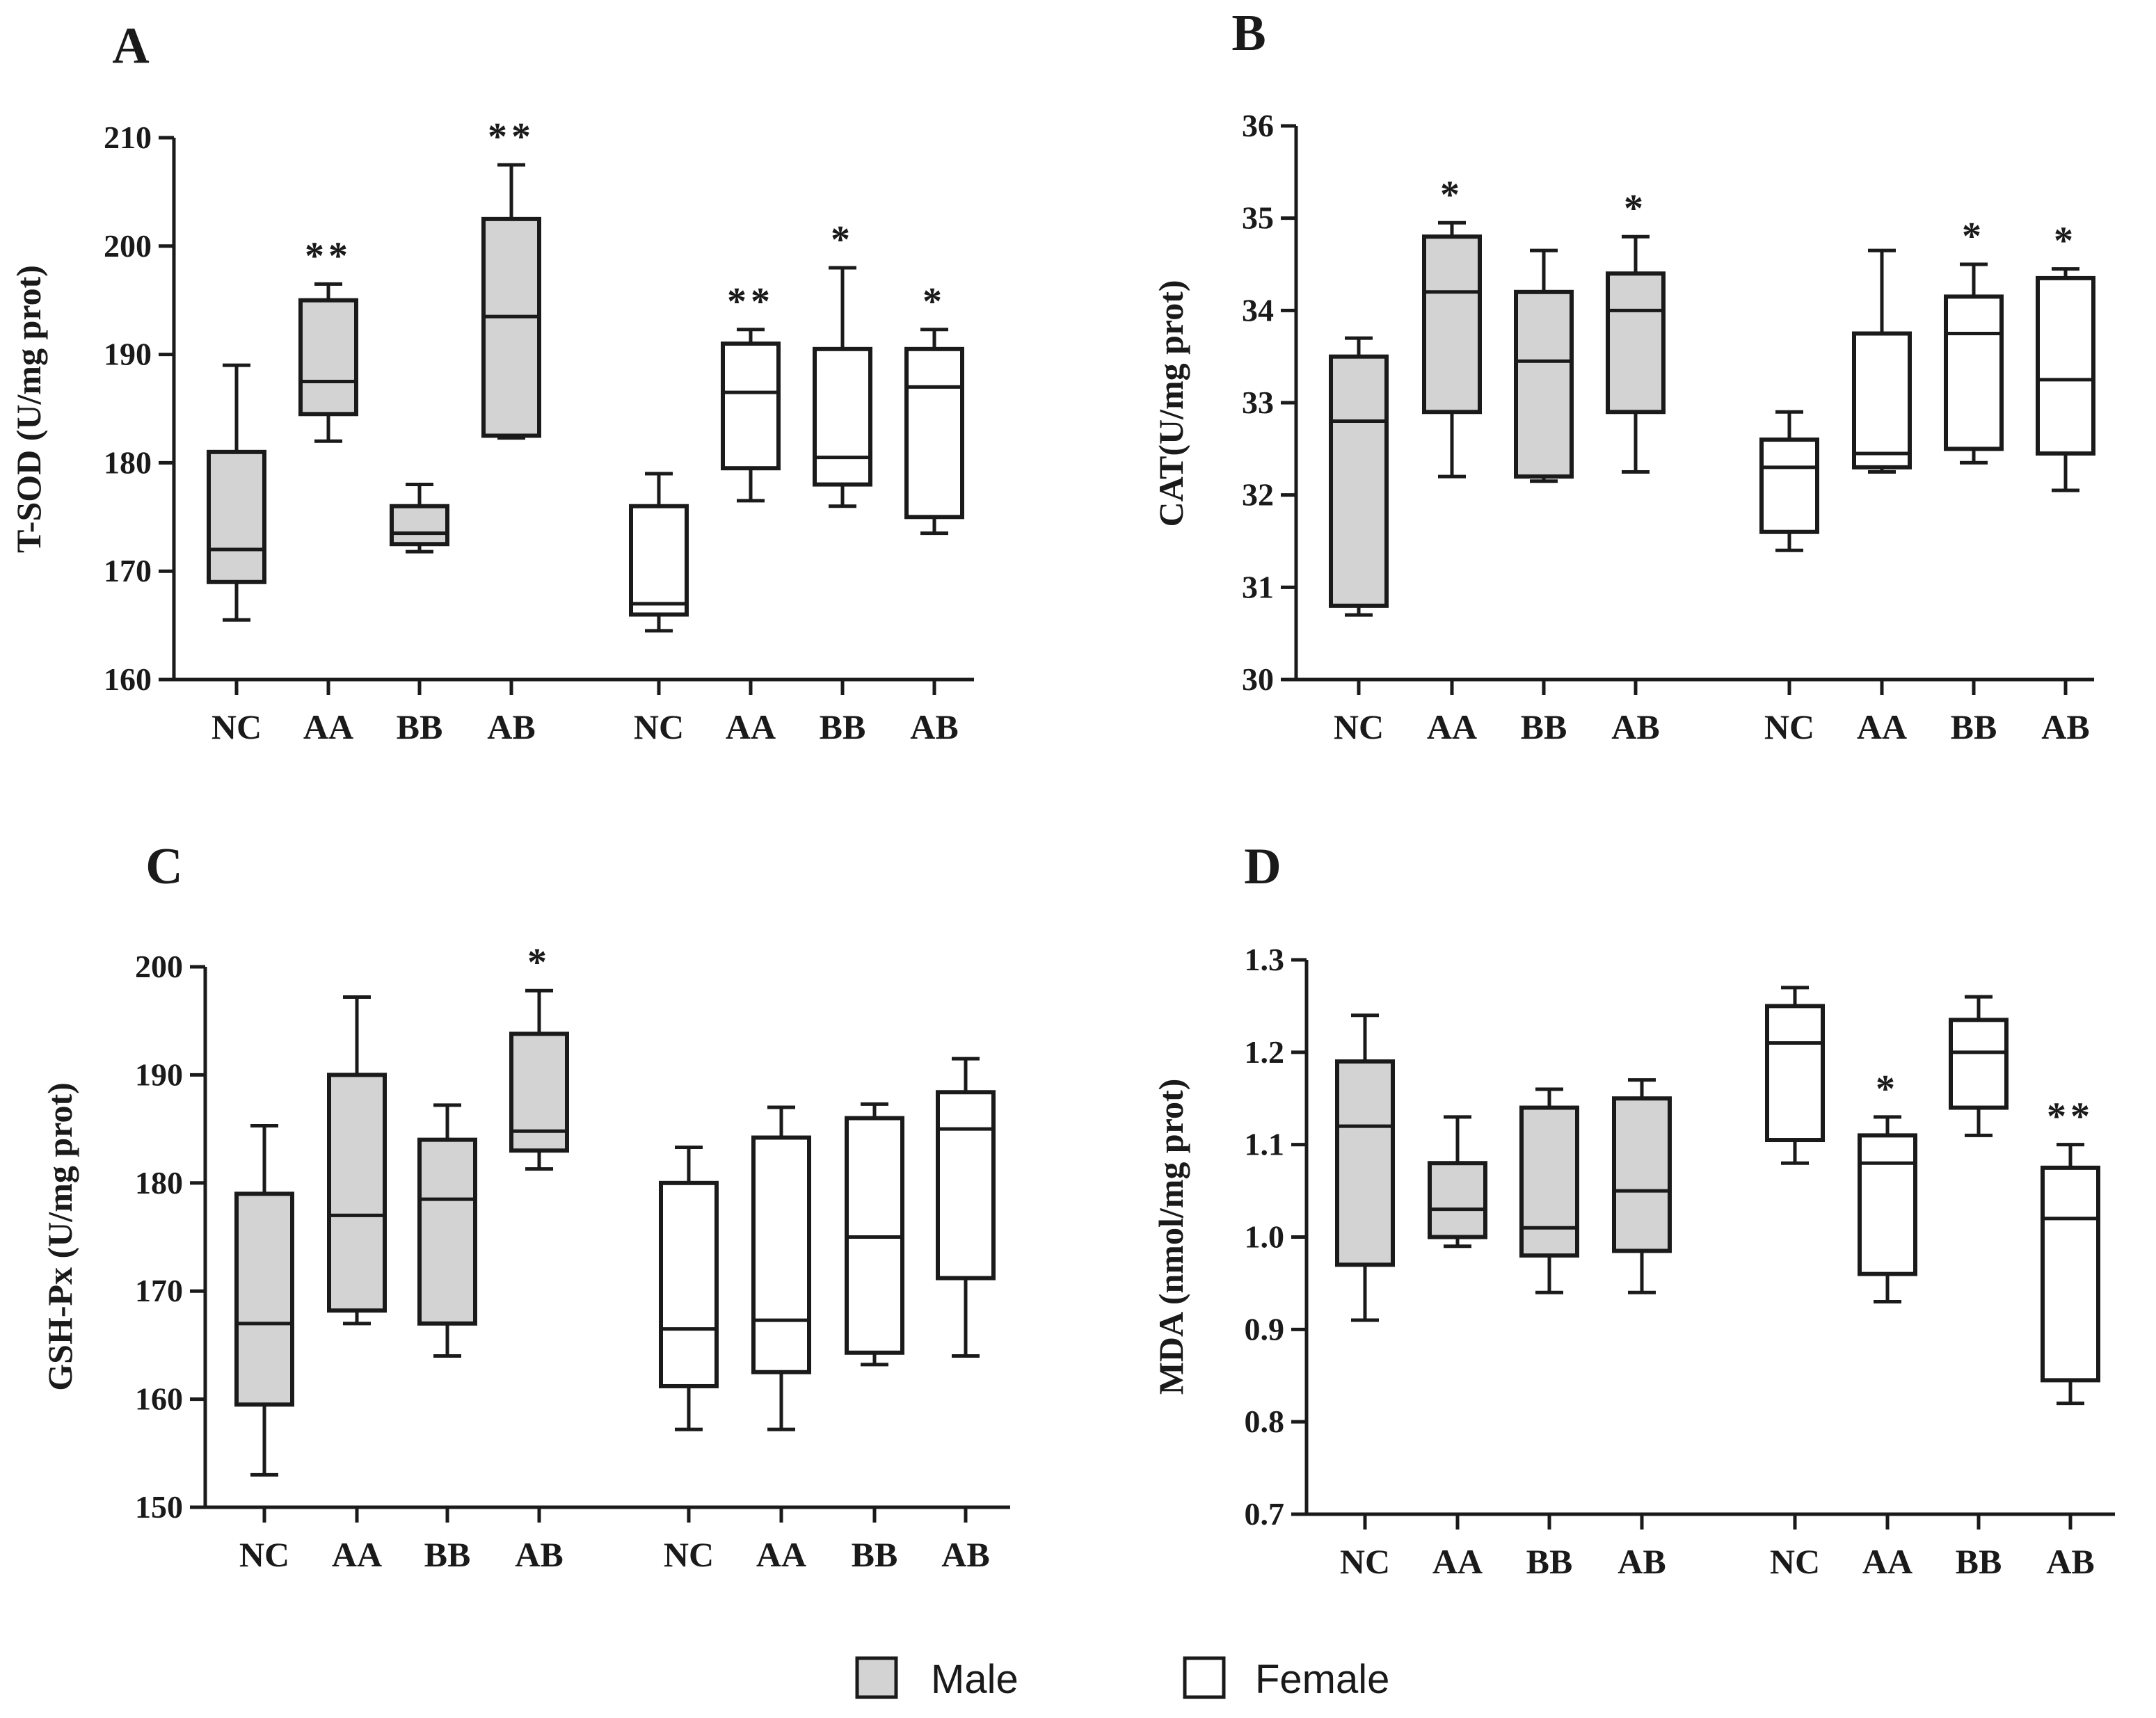 This screenshot has height=1718, width=2156. Describe the element at coordinates (1258, 310) in the screenshot. I see `y-tick-label: 34` at that location.